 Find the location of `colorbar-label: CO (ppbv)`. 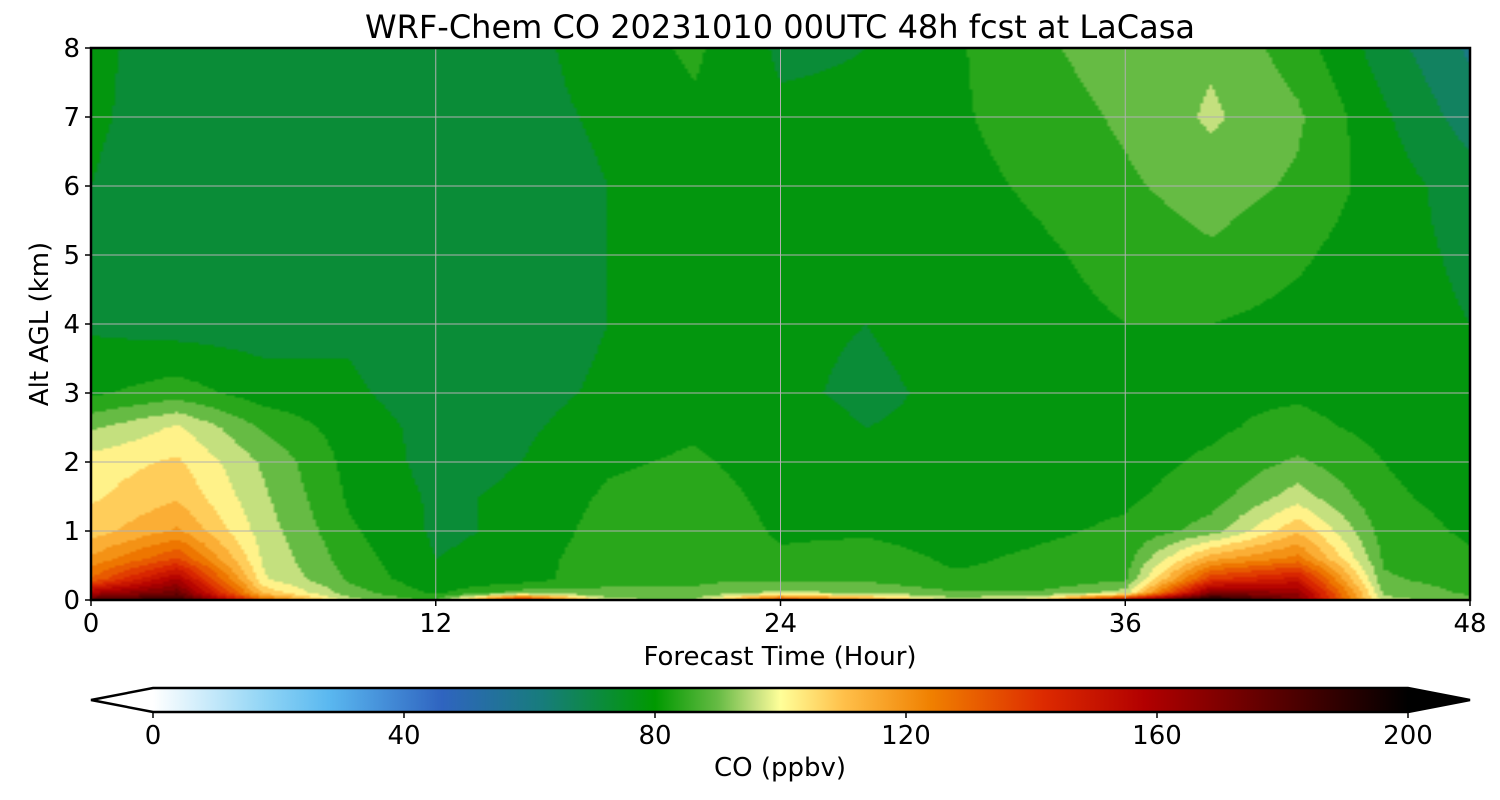

colorbar-label: CO (ppbv) is located at coordinates (780, 768).